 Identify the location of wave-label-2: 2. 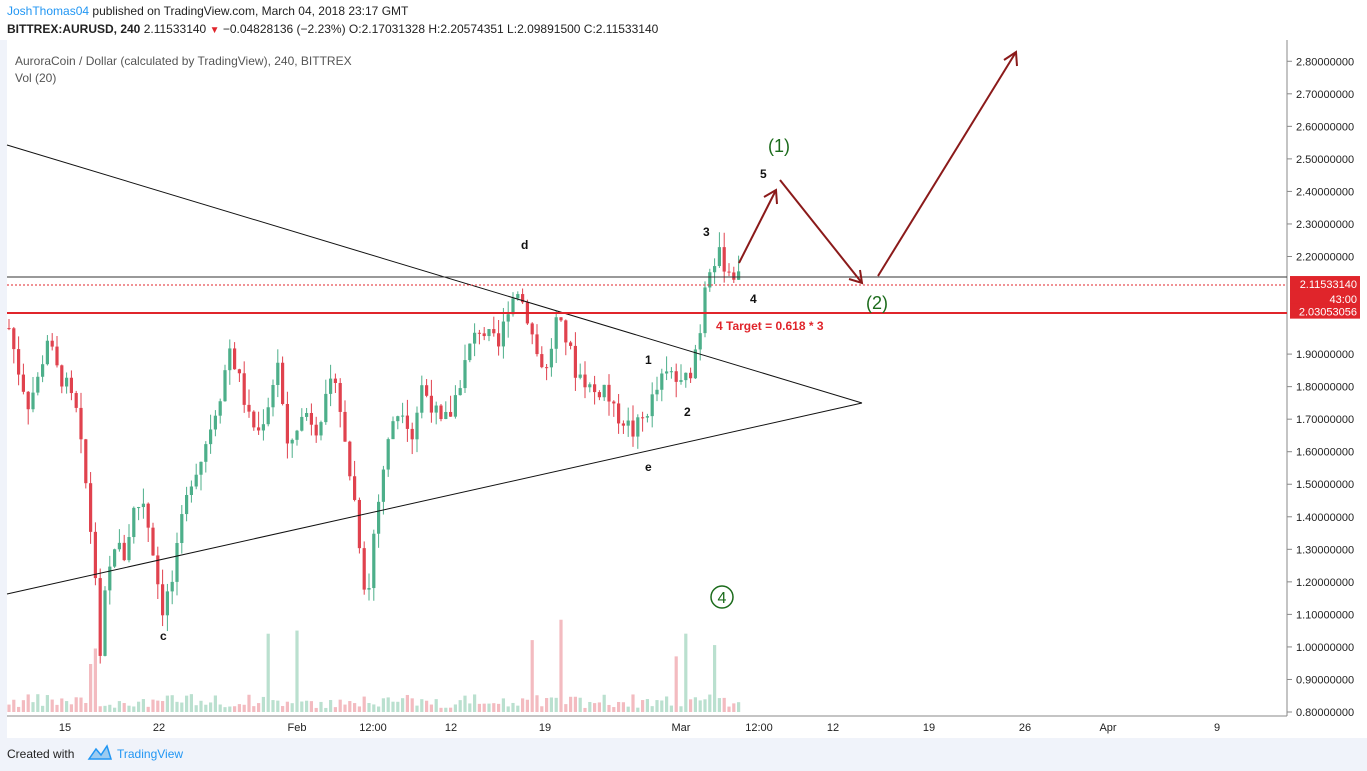
(687, 412).